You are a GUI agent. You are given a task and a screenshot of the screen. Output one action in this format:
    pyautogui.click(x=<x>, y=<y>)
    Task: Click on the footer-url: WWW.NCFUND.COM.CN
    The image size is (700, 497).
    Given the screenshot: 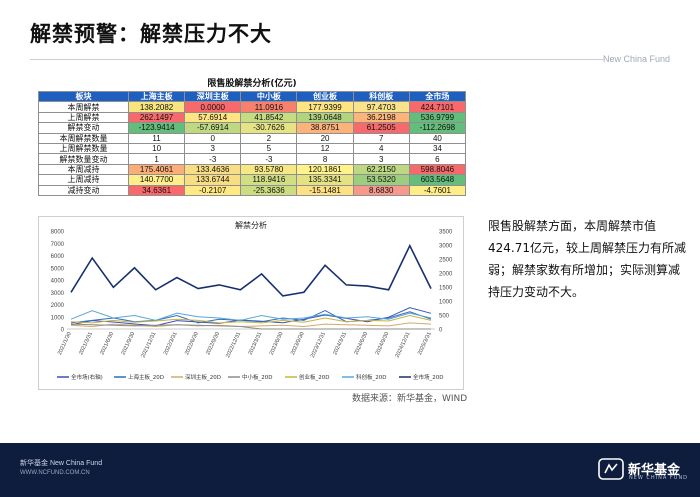 What is the action you would take?
    pyautogui.click(x=55, y=473)
    